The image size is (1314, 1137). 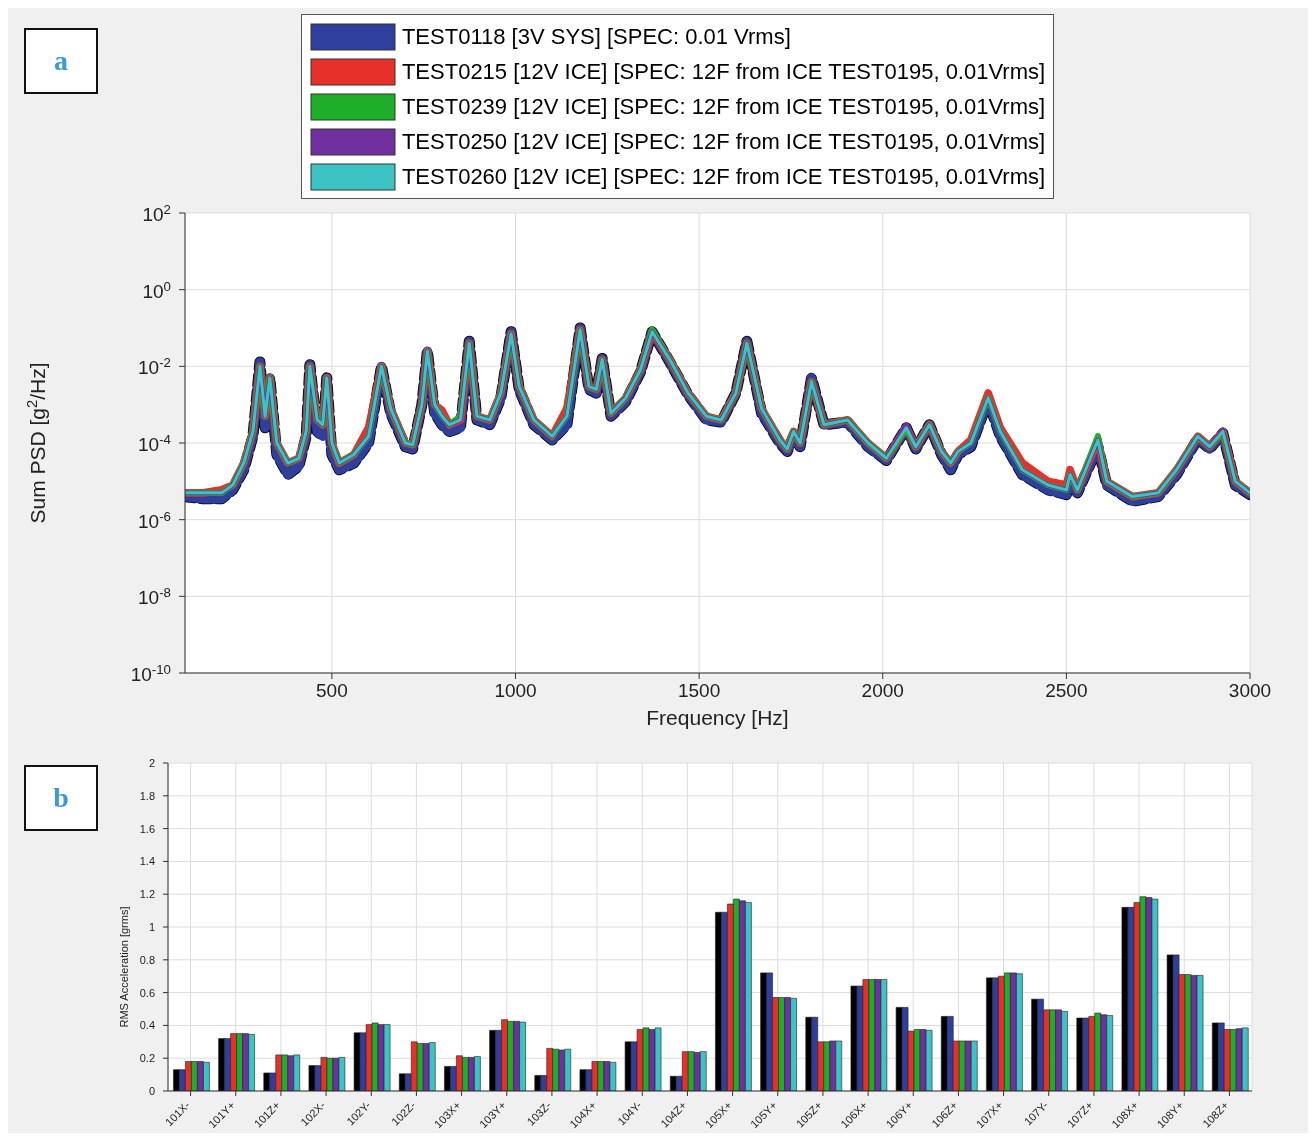 I want to click on y-tick-label: 1.4, so click(x=147, y=861).